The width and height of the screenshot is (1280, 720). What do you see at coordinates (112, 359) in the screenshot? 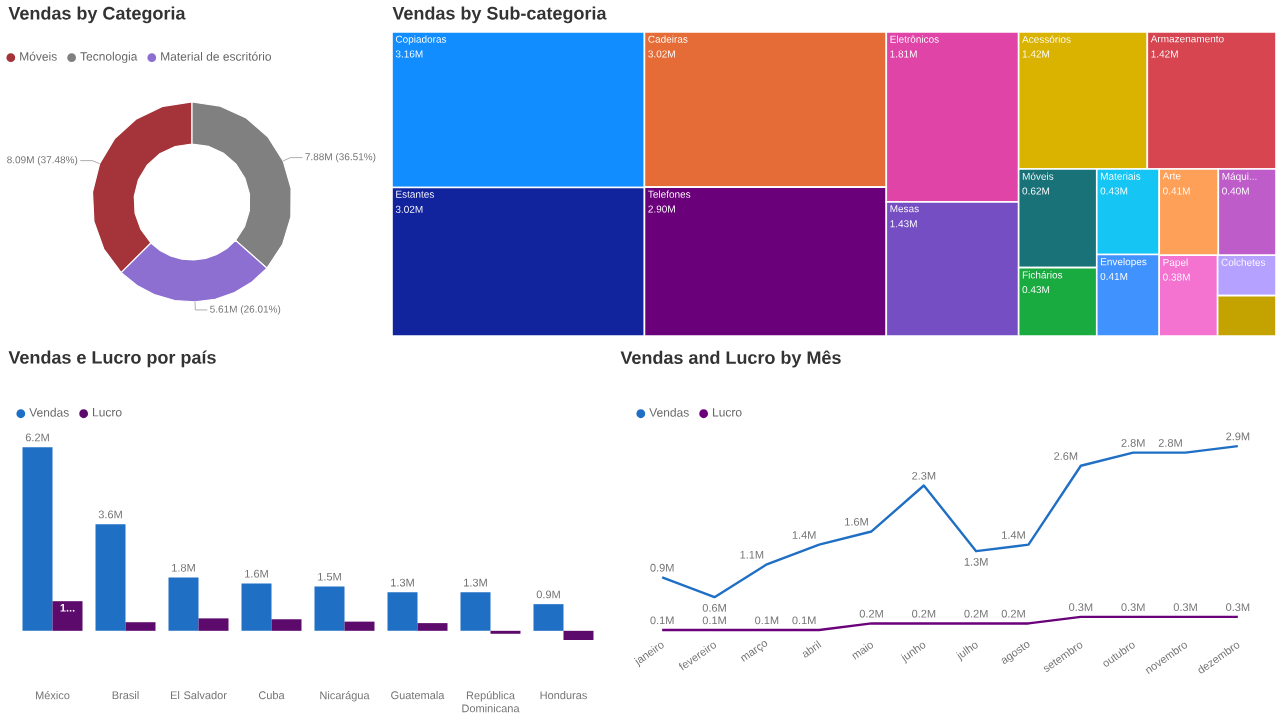
I see `chart-title: Vendas e Lucro por país` at bounding box center [112, 359].